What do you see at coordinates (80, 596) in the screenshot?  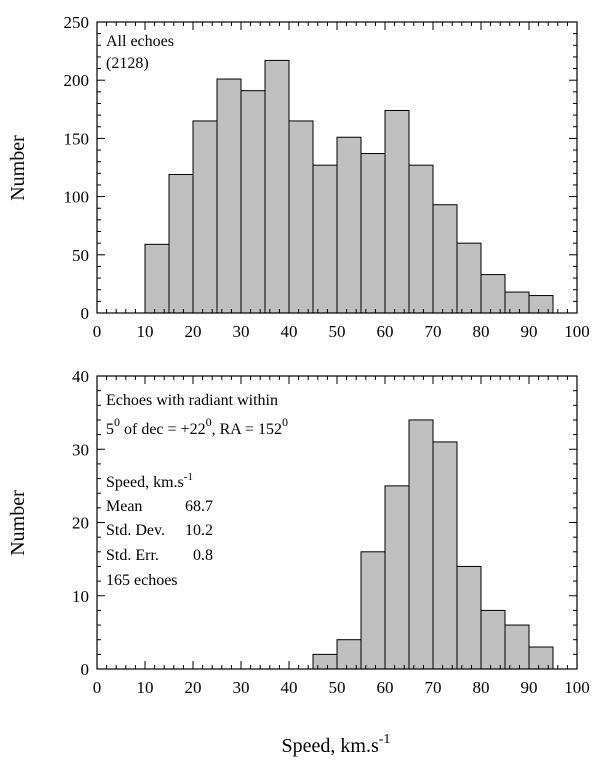 I see `radiant-echoes-y-tick-label: 10` at bounding box center [80, 596].